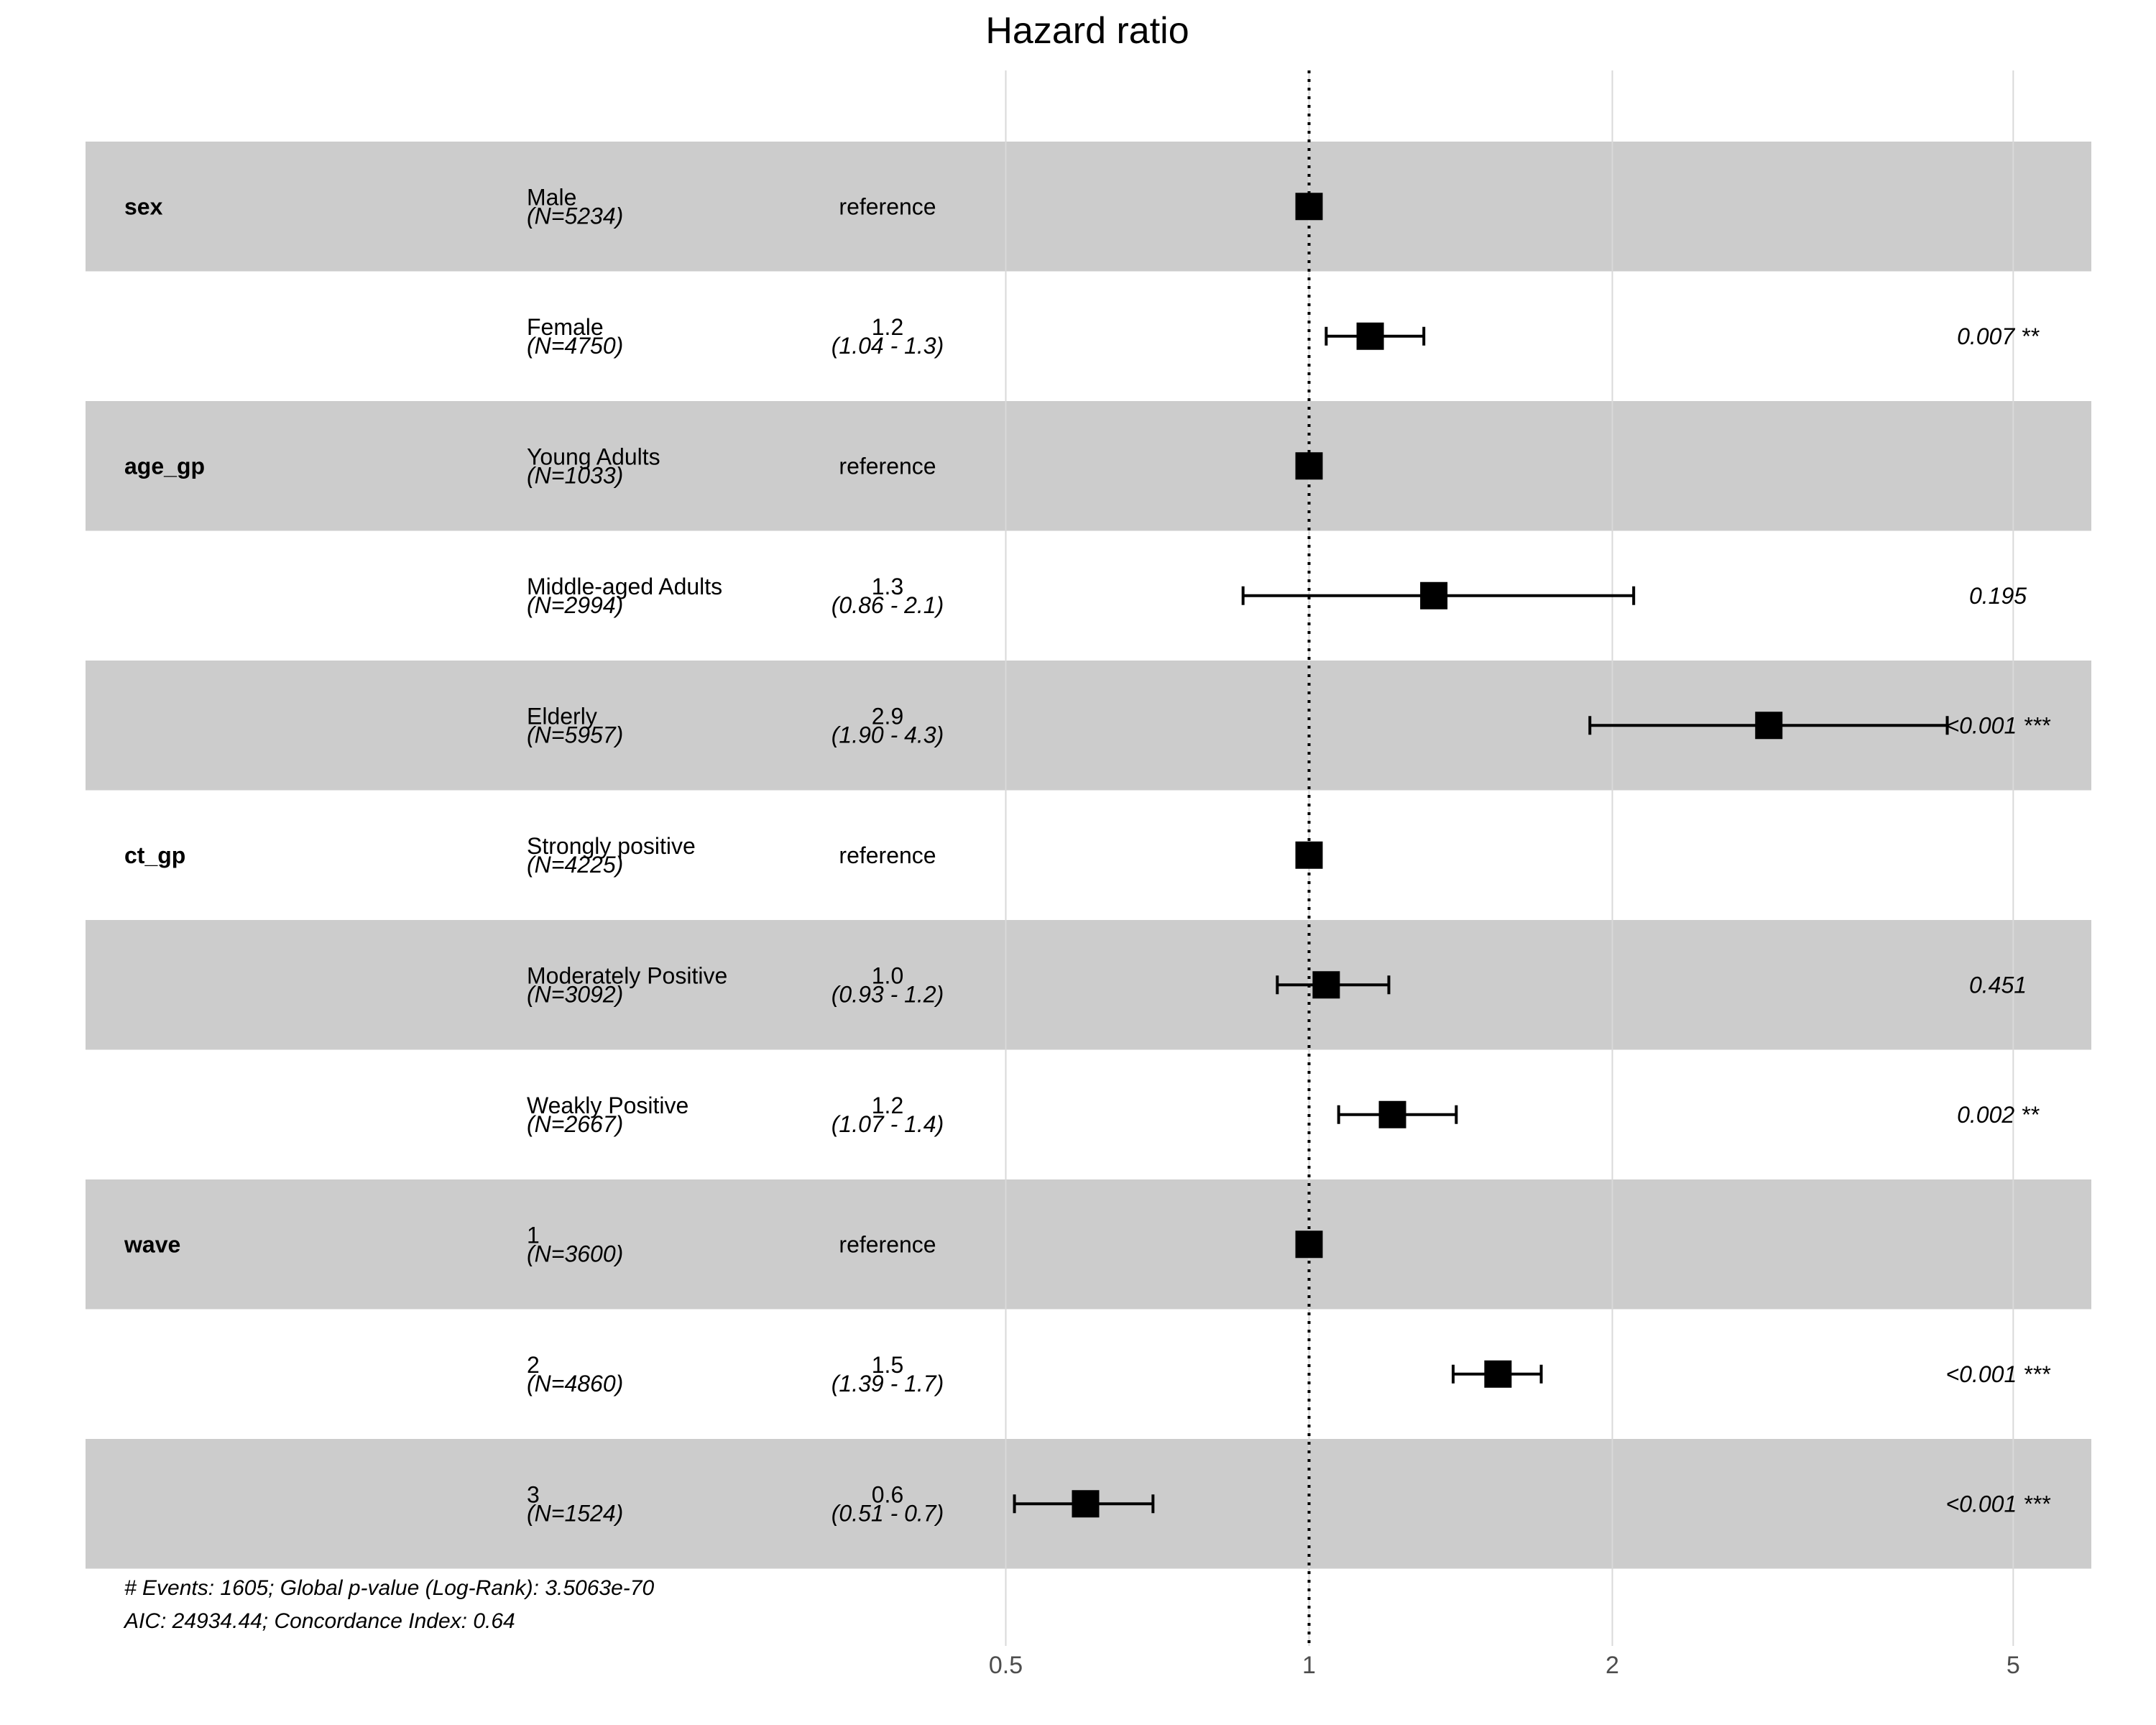 This screenshot has width=2156, height=1725. What do you see at coordinates (143, 206) in the screenshot?
I see `variable-label: sex` at bounding box center [143, 206].